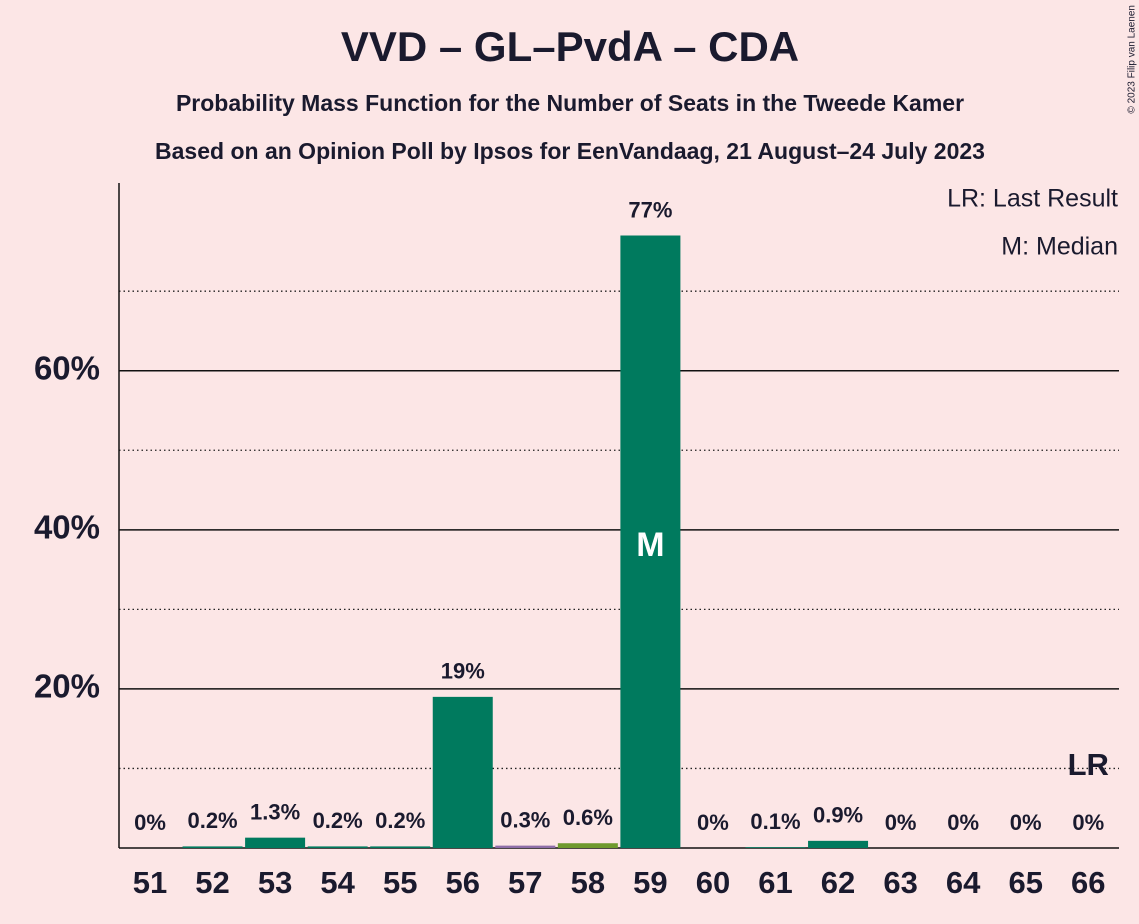 Image resolution: width=1139 pixels, height=924 pixels. What do you see at coordinates (525, 882) in the screenshot?
I see `x-tick-label: 57` at bounding box center [525, 882].